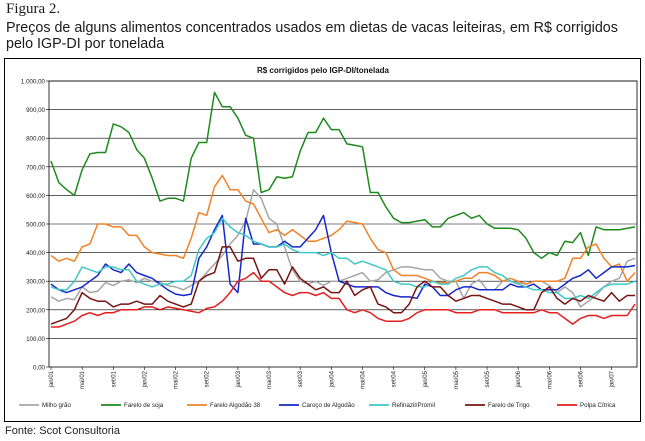  What do you see at coordinates (39, 368) in the screenshot?
I see `y-tick-label: 0,00` at bounding box center [39, 368].